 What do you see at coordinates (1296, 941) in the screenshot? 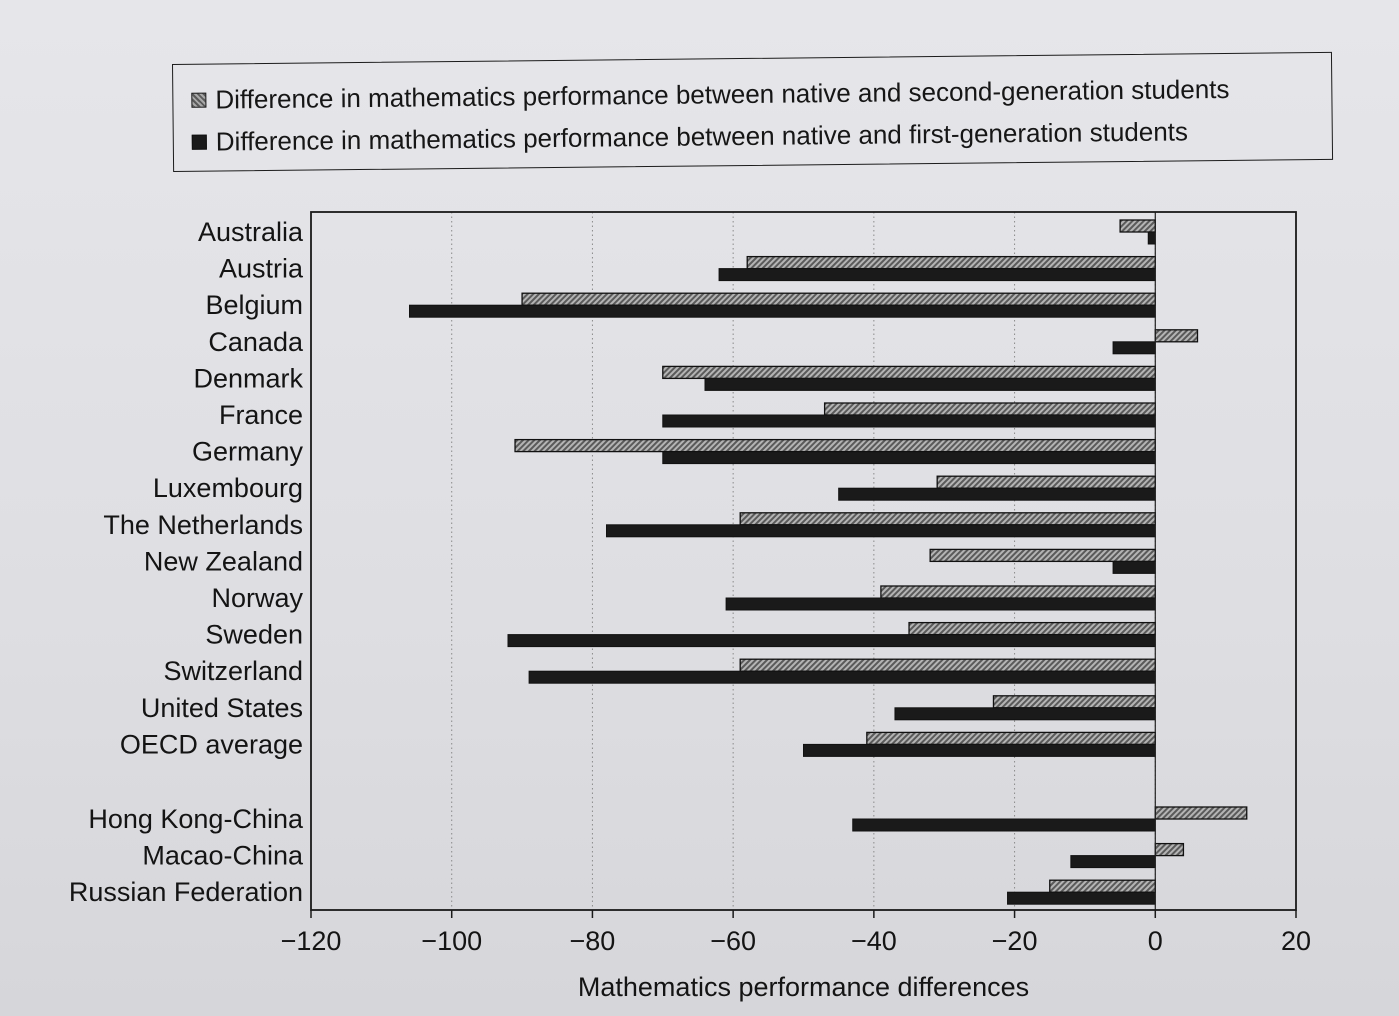
I see `tick-label: 20` at bounding box center [1296, 941].